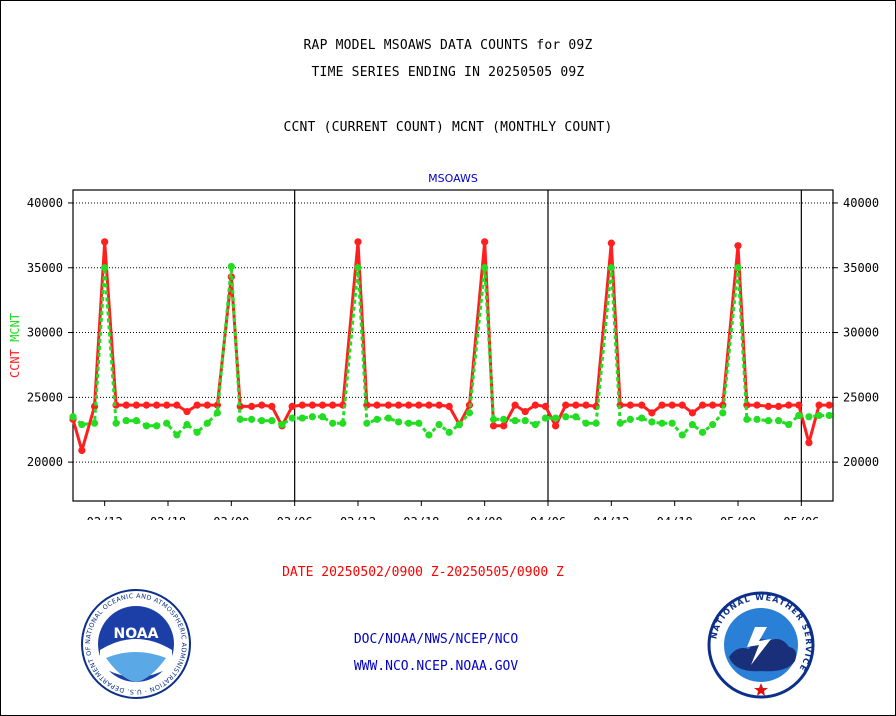 Image resolution: width=896 pixels, height=716 pixels. I want to click on y-axis-label: CCNT MCNT, so click(15, 345).